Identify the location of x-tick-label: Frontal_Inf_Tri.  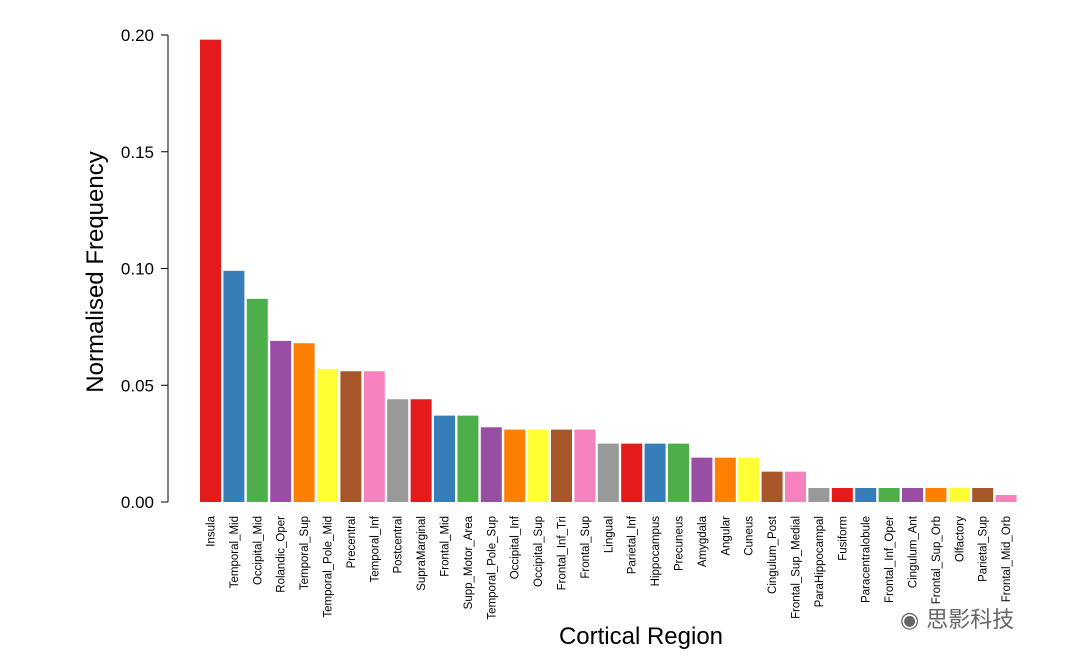
(563, 553).